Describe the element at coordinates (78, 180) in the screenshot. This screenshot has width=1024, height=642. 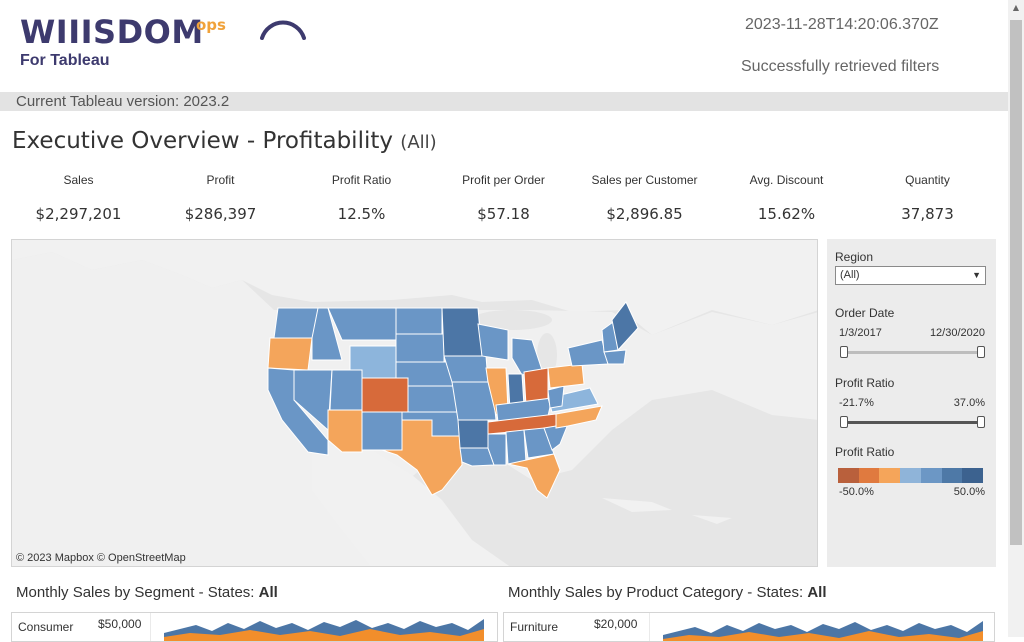
I see `kpi-label: Sales` at that location.